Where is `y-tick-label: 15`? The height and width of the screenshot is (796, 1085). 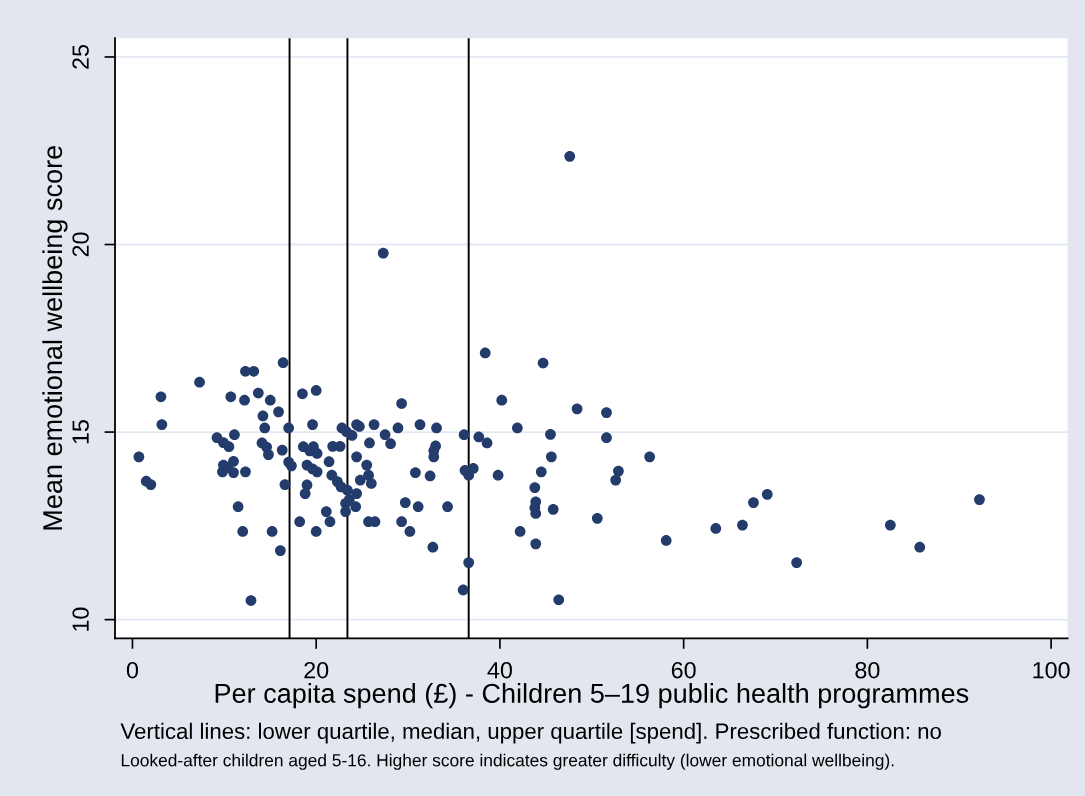
y-tick-label: 15 is located at coordinates (80, 432).